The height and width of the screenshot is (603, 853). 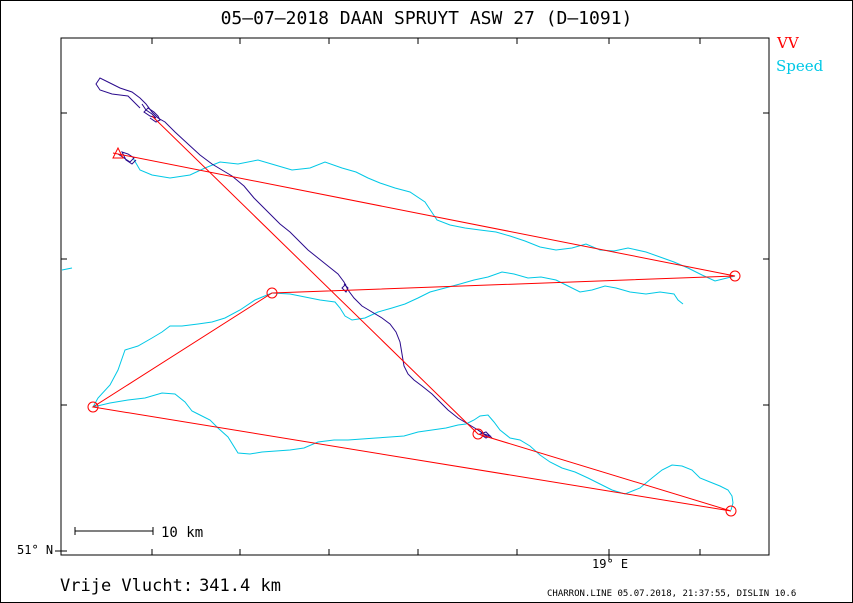 What do you see at coordinates (35, 550) in the screenshot?
I see `latitude-label: 51° N` at bounding box center [35, 550].